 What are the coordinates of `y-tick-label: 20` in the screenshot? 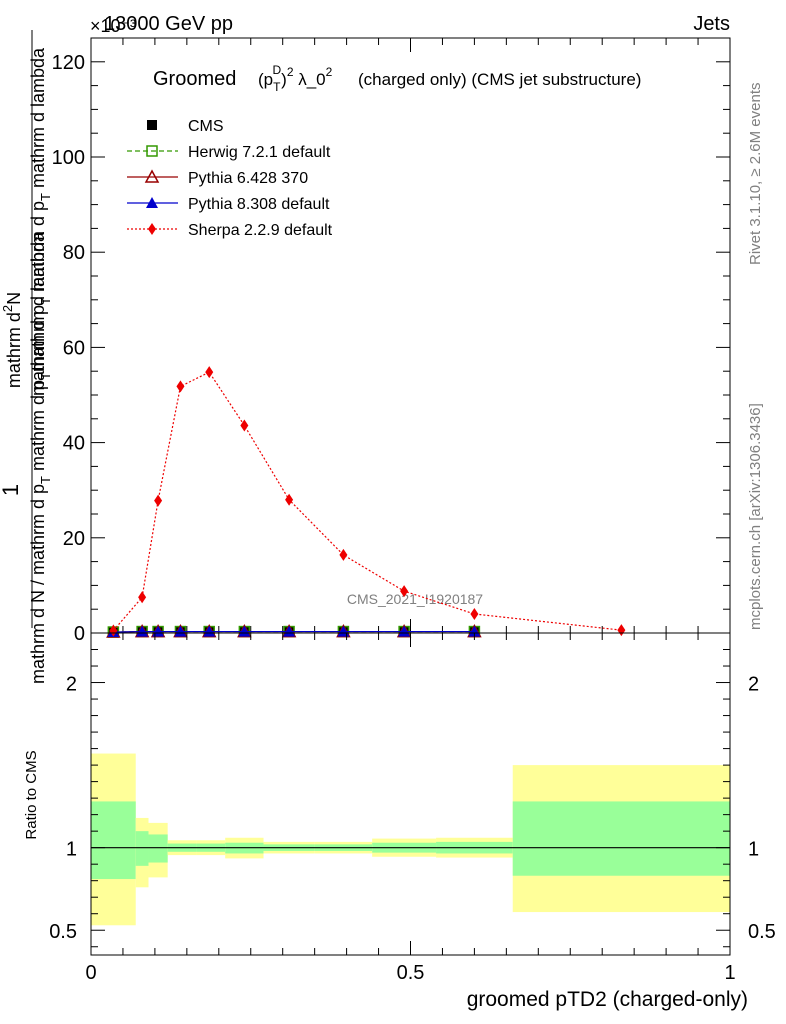 It's located at (74, 539).